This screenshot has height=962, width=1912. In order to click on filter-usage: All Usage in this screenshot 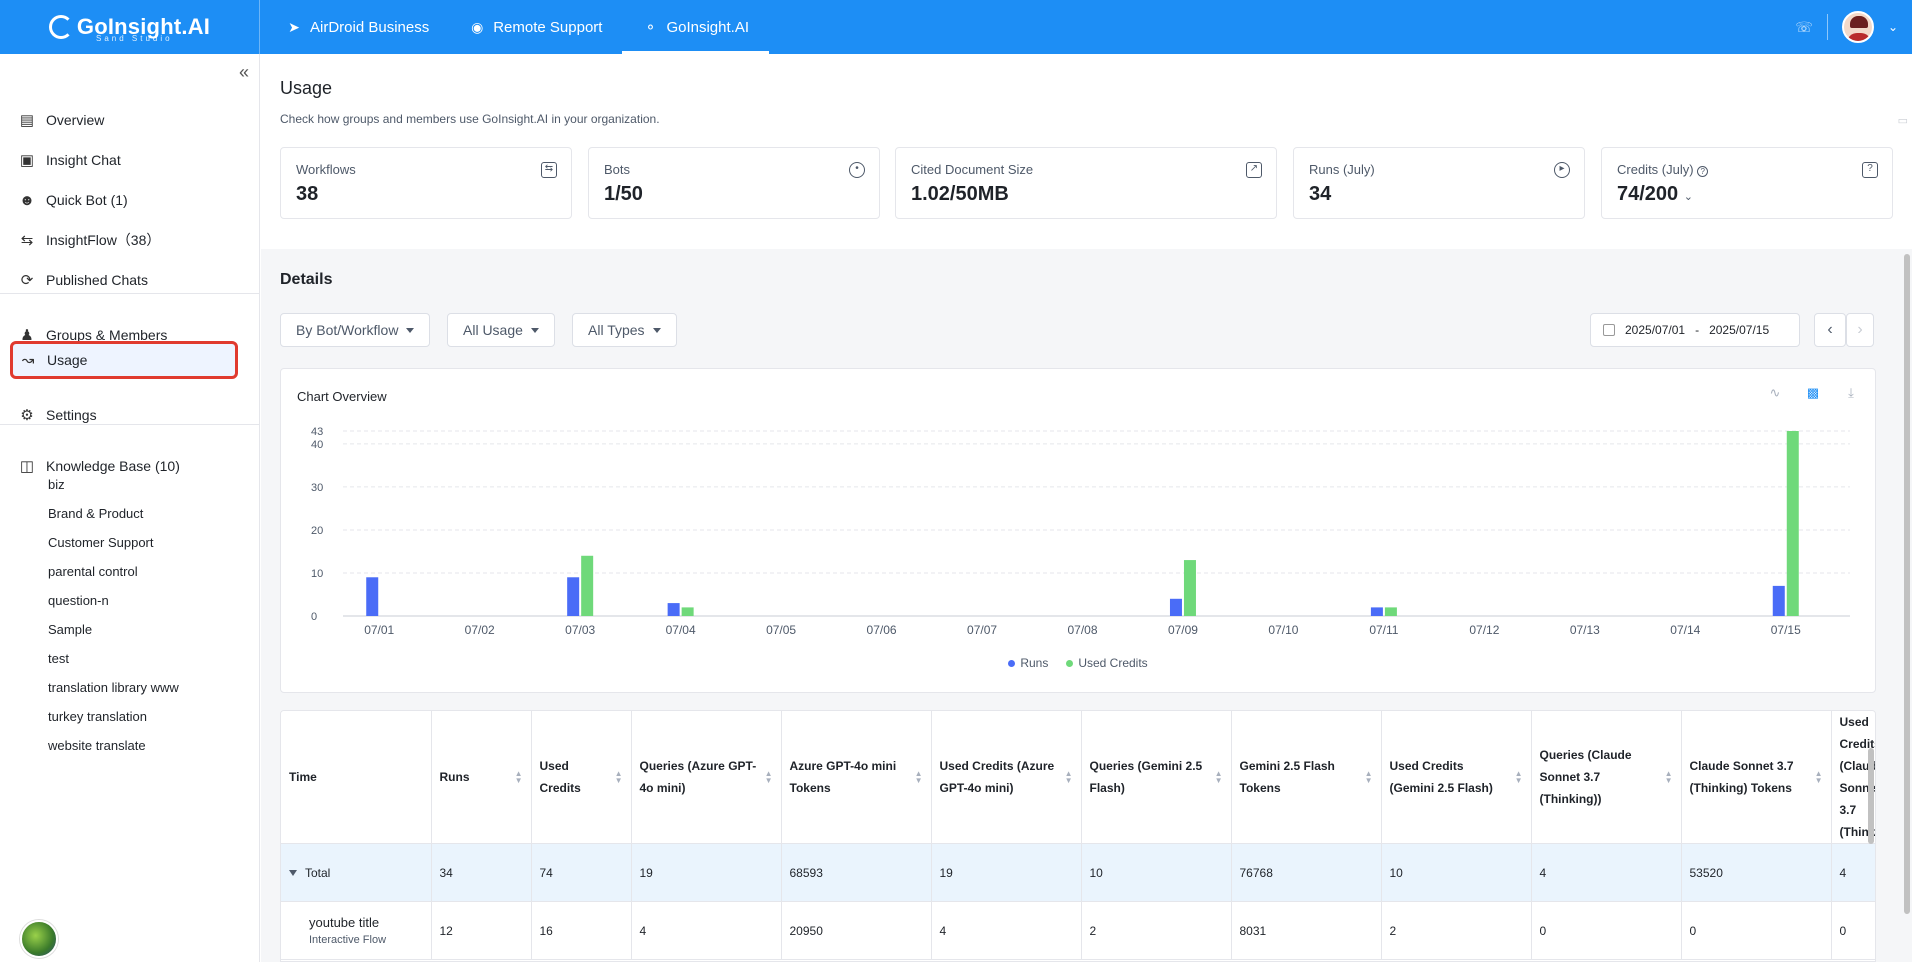, I will do `click(501, 330)`.